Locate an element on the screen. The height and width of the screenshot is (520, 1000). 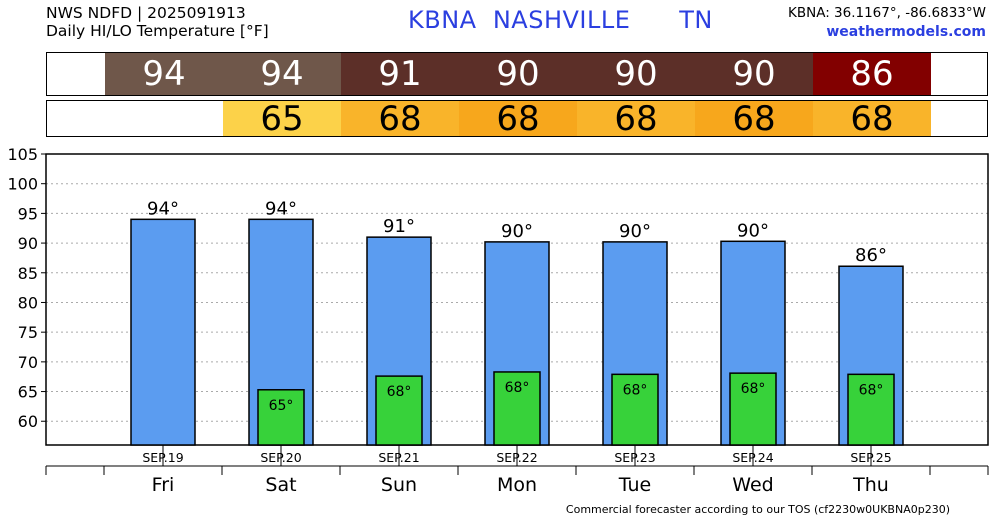
y-tick-label-95: 95 is located at coordinates (28, 213).